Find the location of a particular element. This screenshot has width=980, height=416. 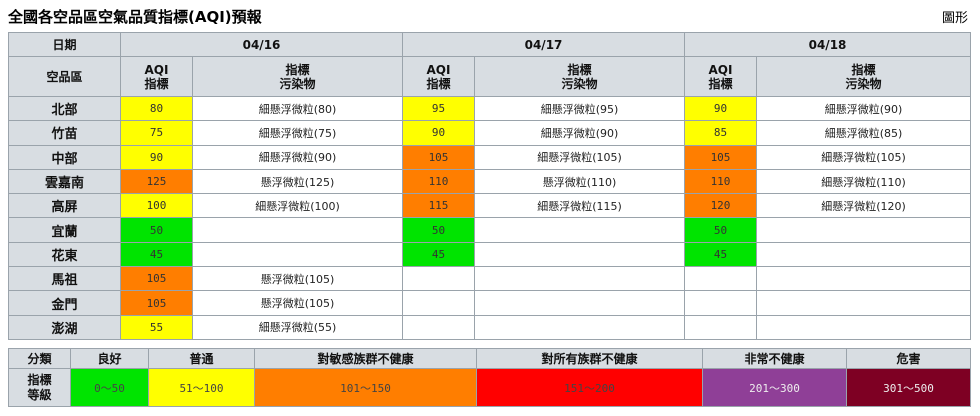

area-name: 金門 is located at coordinates (64, 303).